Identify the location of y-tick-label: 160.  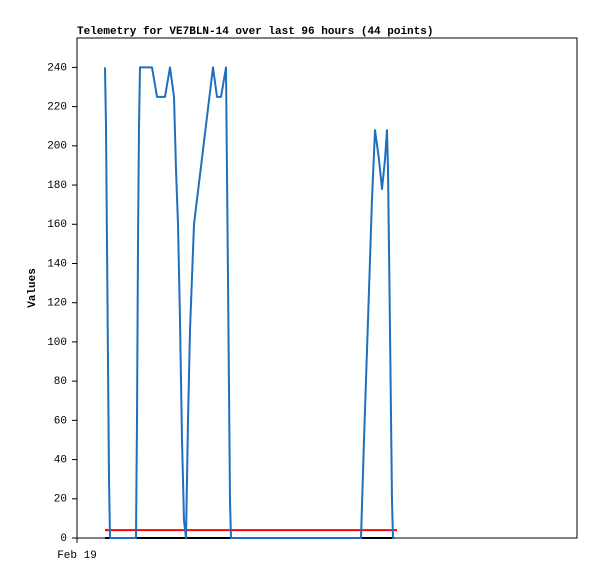
(57, 225).